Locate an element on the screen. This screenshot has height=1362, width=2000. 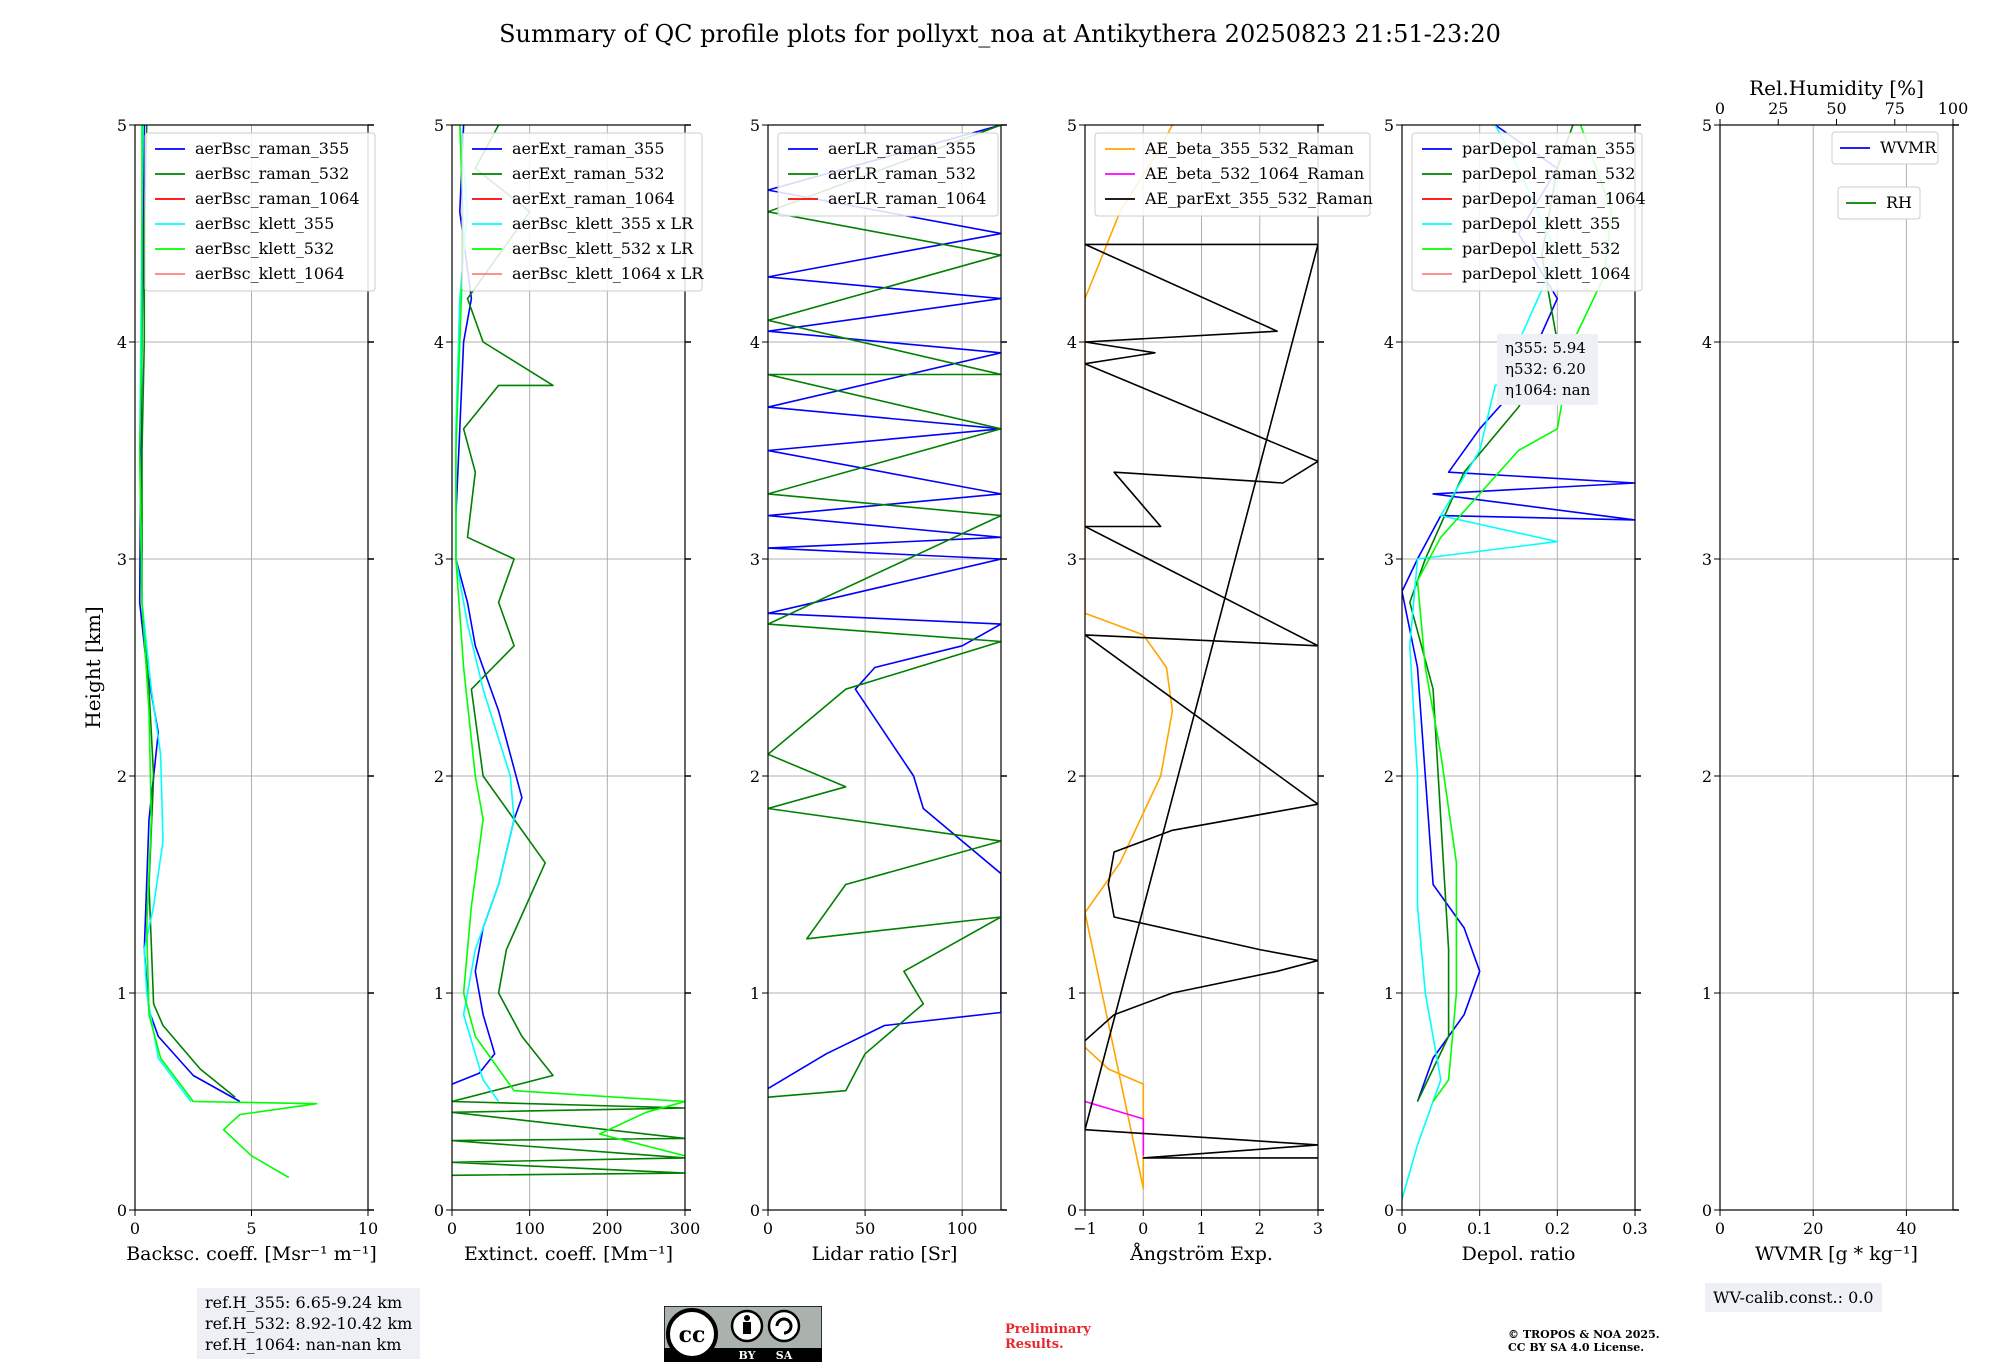
legend-label: parDepol_klett_532 is located at coordinates (1541, 248).